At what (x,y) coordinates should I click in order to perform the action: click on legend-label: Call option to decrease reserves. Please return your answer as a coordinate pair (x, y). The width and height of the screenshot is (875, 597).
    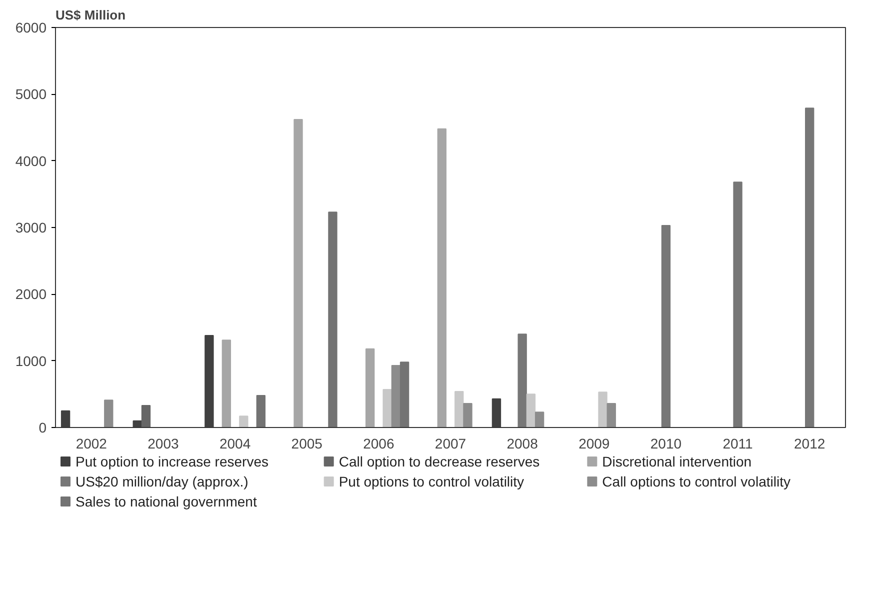
    Looking at the image, I should click on (439, 462).